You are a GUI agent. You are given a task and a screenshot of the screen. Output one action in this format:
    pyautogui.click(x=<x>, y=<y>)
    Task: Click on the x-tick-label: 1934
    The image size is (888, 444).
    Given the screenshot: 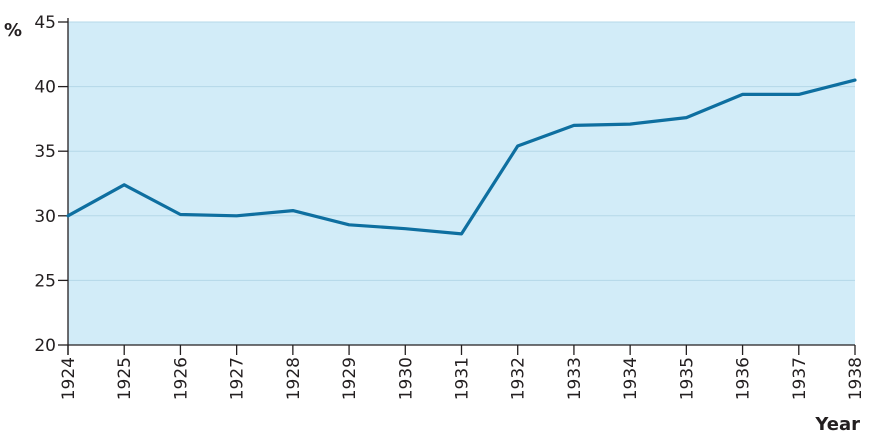 What is the action you would take?
    pyautogui.click(x=631, y=378)
    